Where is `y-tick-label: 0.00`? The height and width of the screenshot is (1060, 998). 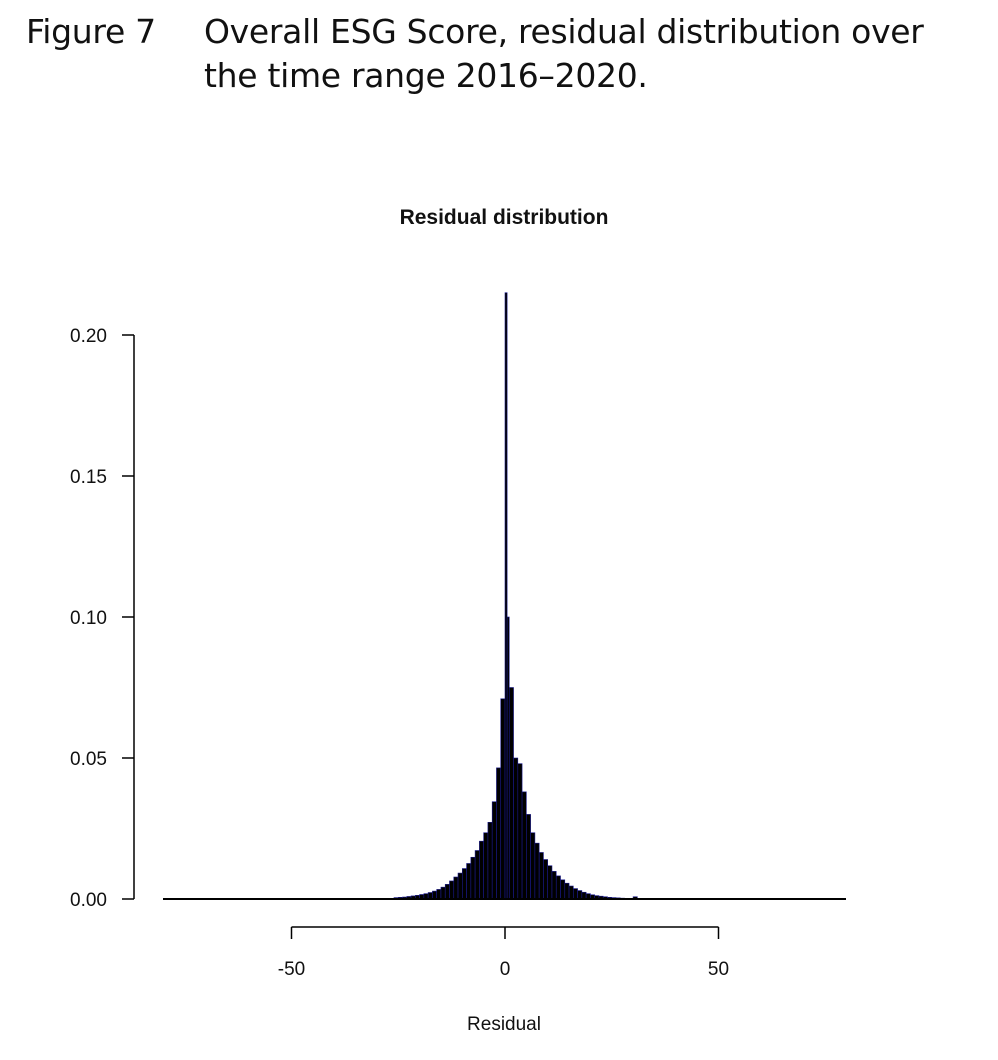
y-tick-label: 0.00 is located at coordinates (88, 900).